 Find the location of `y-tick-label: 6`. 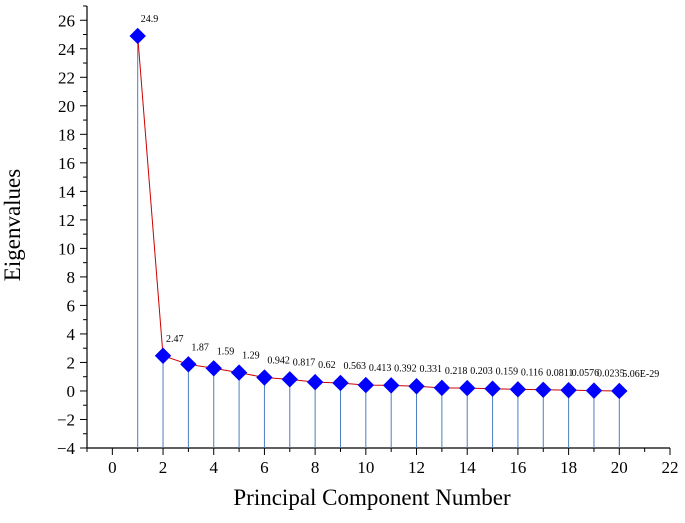

y-tick-label: 6 is located at coordinates (71, 305).